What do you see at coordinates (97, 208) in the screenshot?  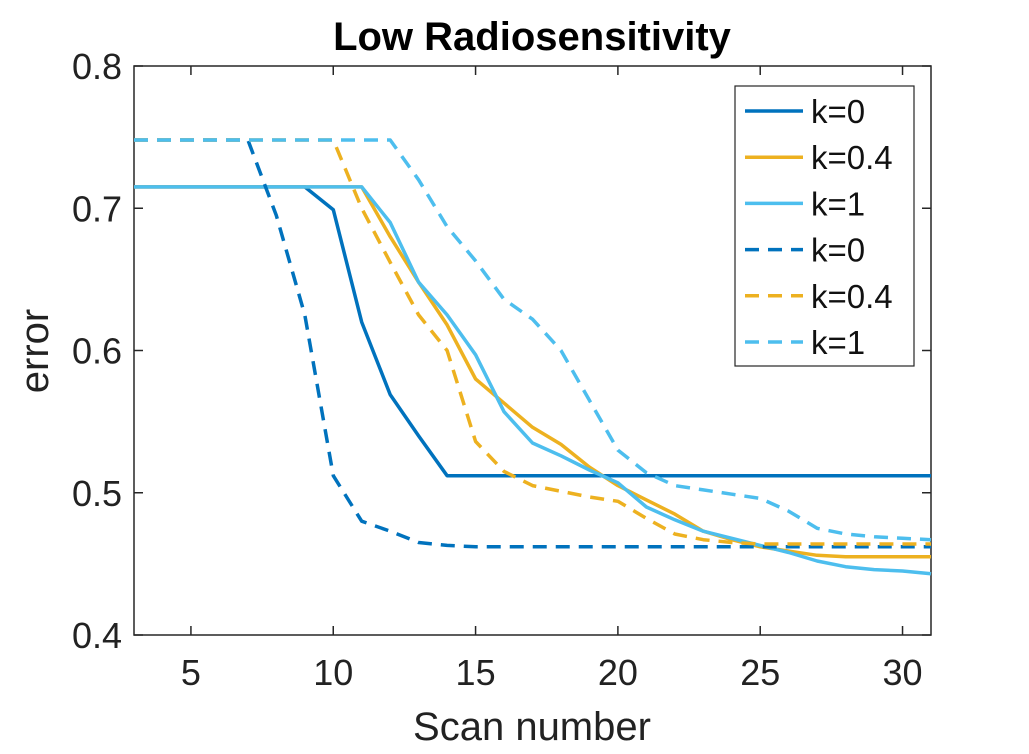 I see `y-tick-label: 0.7` at bounding box center [97, 208].